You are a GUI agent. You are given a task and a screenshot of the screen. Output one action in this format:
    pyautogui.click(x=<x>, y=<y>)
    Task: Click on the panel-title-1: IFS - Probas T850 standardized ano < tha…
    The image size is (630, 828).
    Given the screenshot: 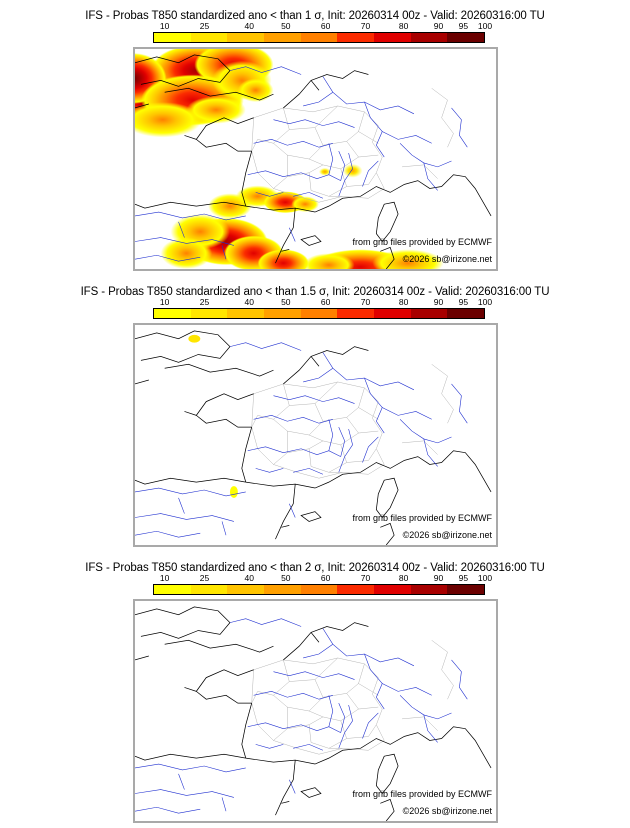 What is the action you would take?
    pyautogui.click(x=315, y=16)
    